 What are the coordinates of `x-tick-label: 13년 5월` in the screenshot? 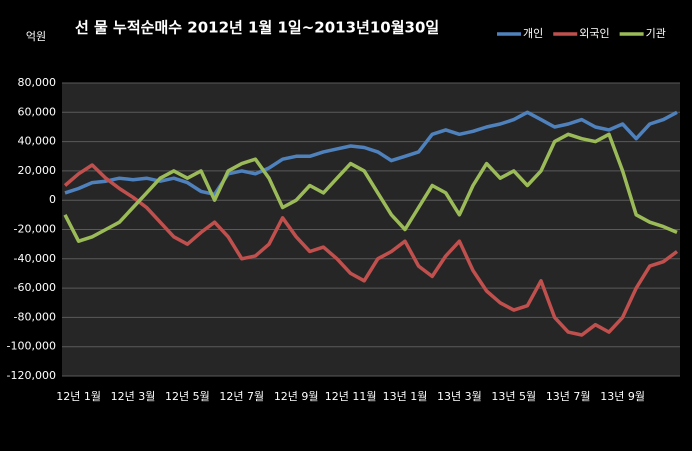 It's located at (514, 396).